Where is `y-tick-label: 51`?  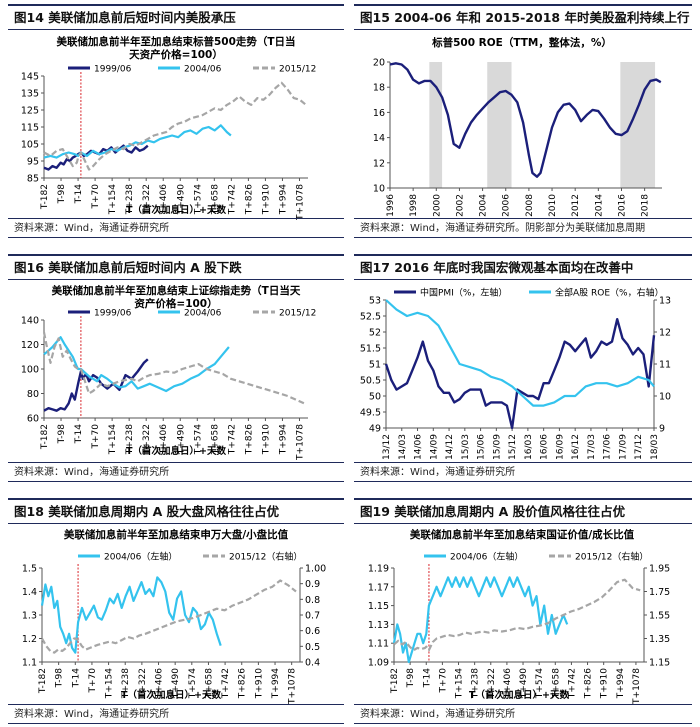
y-tick-label: 51 is located at coordinates (375, 365).